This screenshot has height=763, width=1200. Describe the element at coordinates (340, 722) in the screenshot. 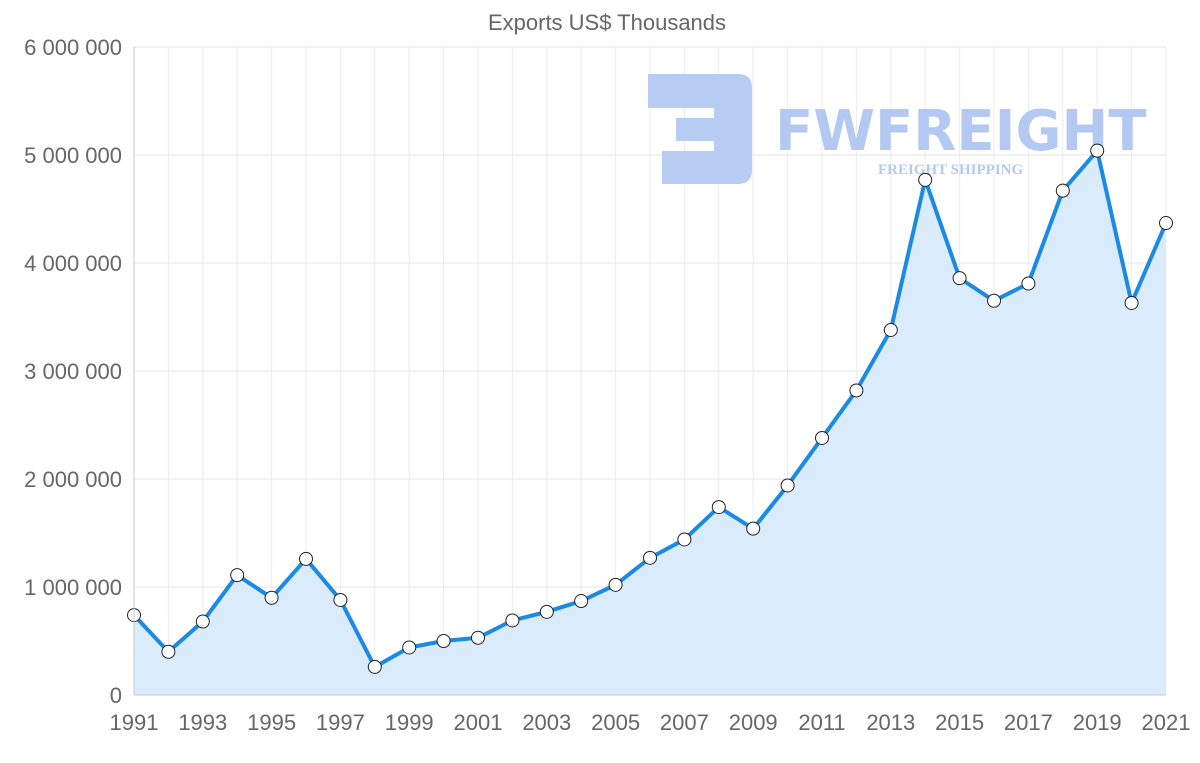

I see `x-tick-label: 1997` at that location.